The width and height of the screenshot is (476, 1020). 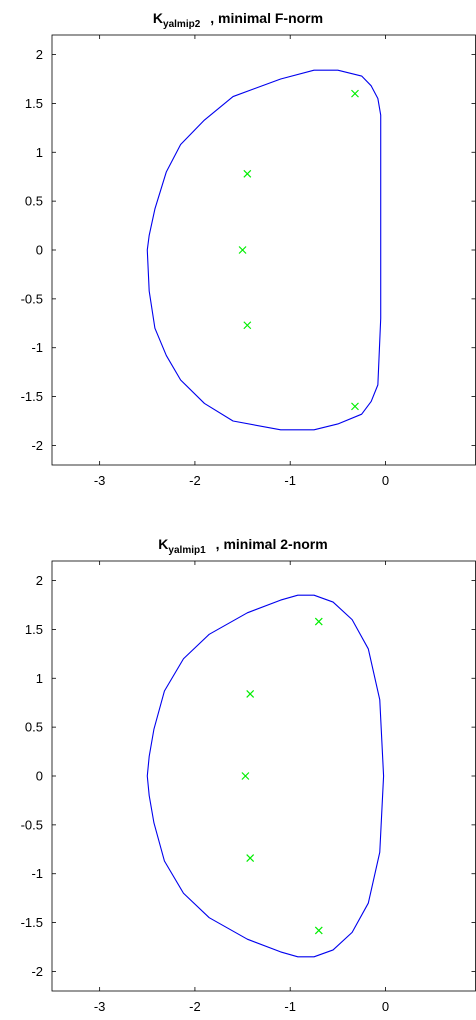 I want to click on panel-title: Kyalmip2 , minimal F-norm, so click(x=238, y=20).